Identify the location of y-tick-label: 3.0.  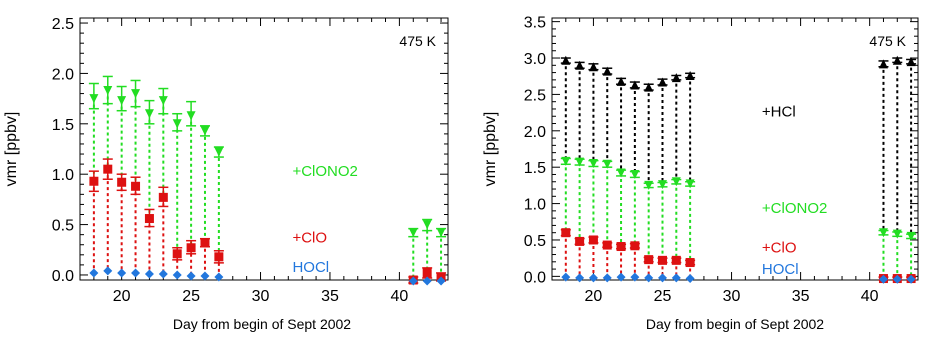
(535, 59).